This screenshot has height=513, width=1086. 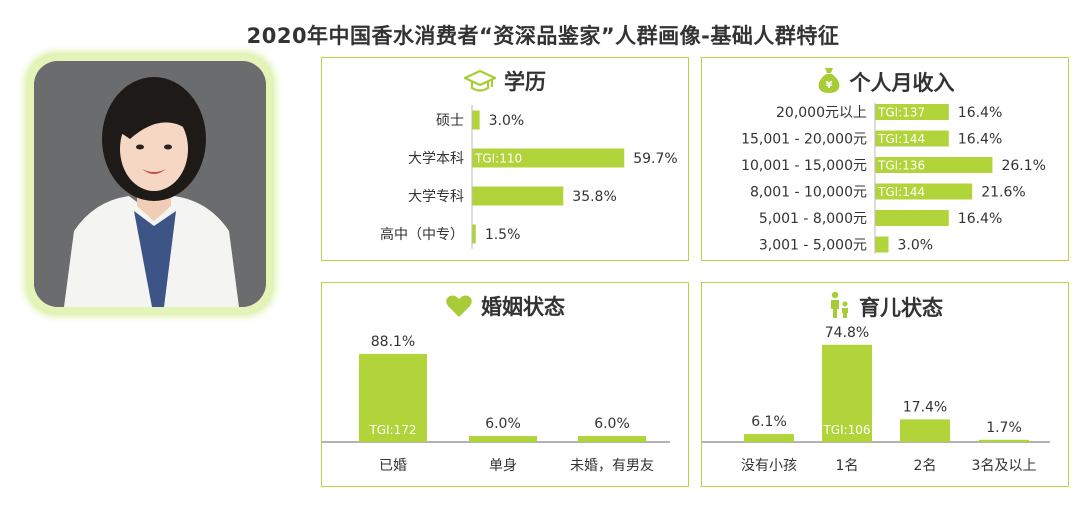 What do you see at coordinates (392, 430) in the screenshot?
I see `tgi-label: TGI:172` at bounding box center [392, 430].